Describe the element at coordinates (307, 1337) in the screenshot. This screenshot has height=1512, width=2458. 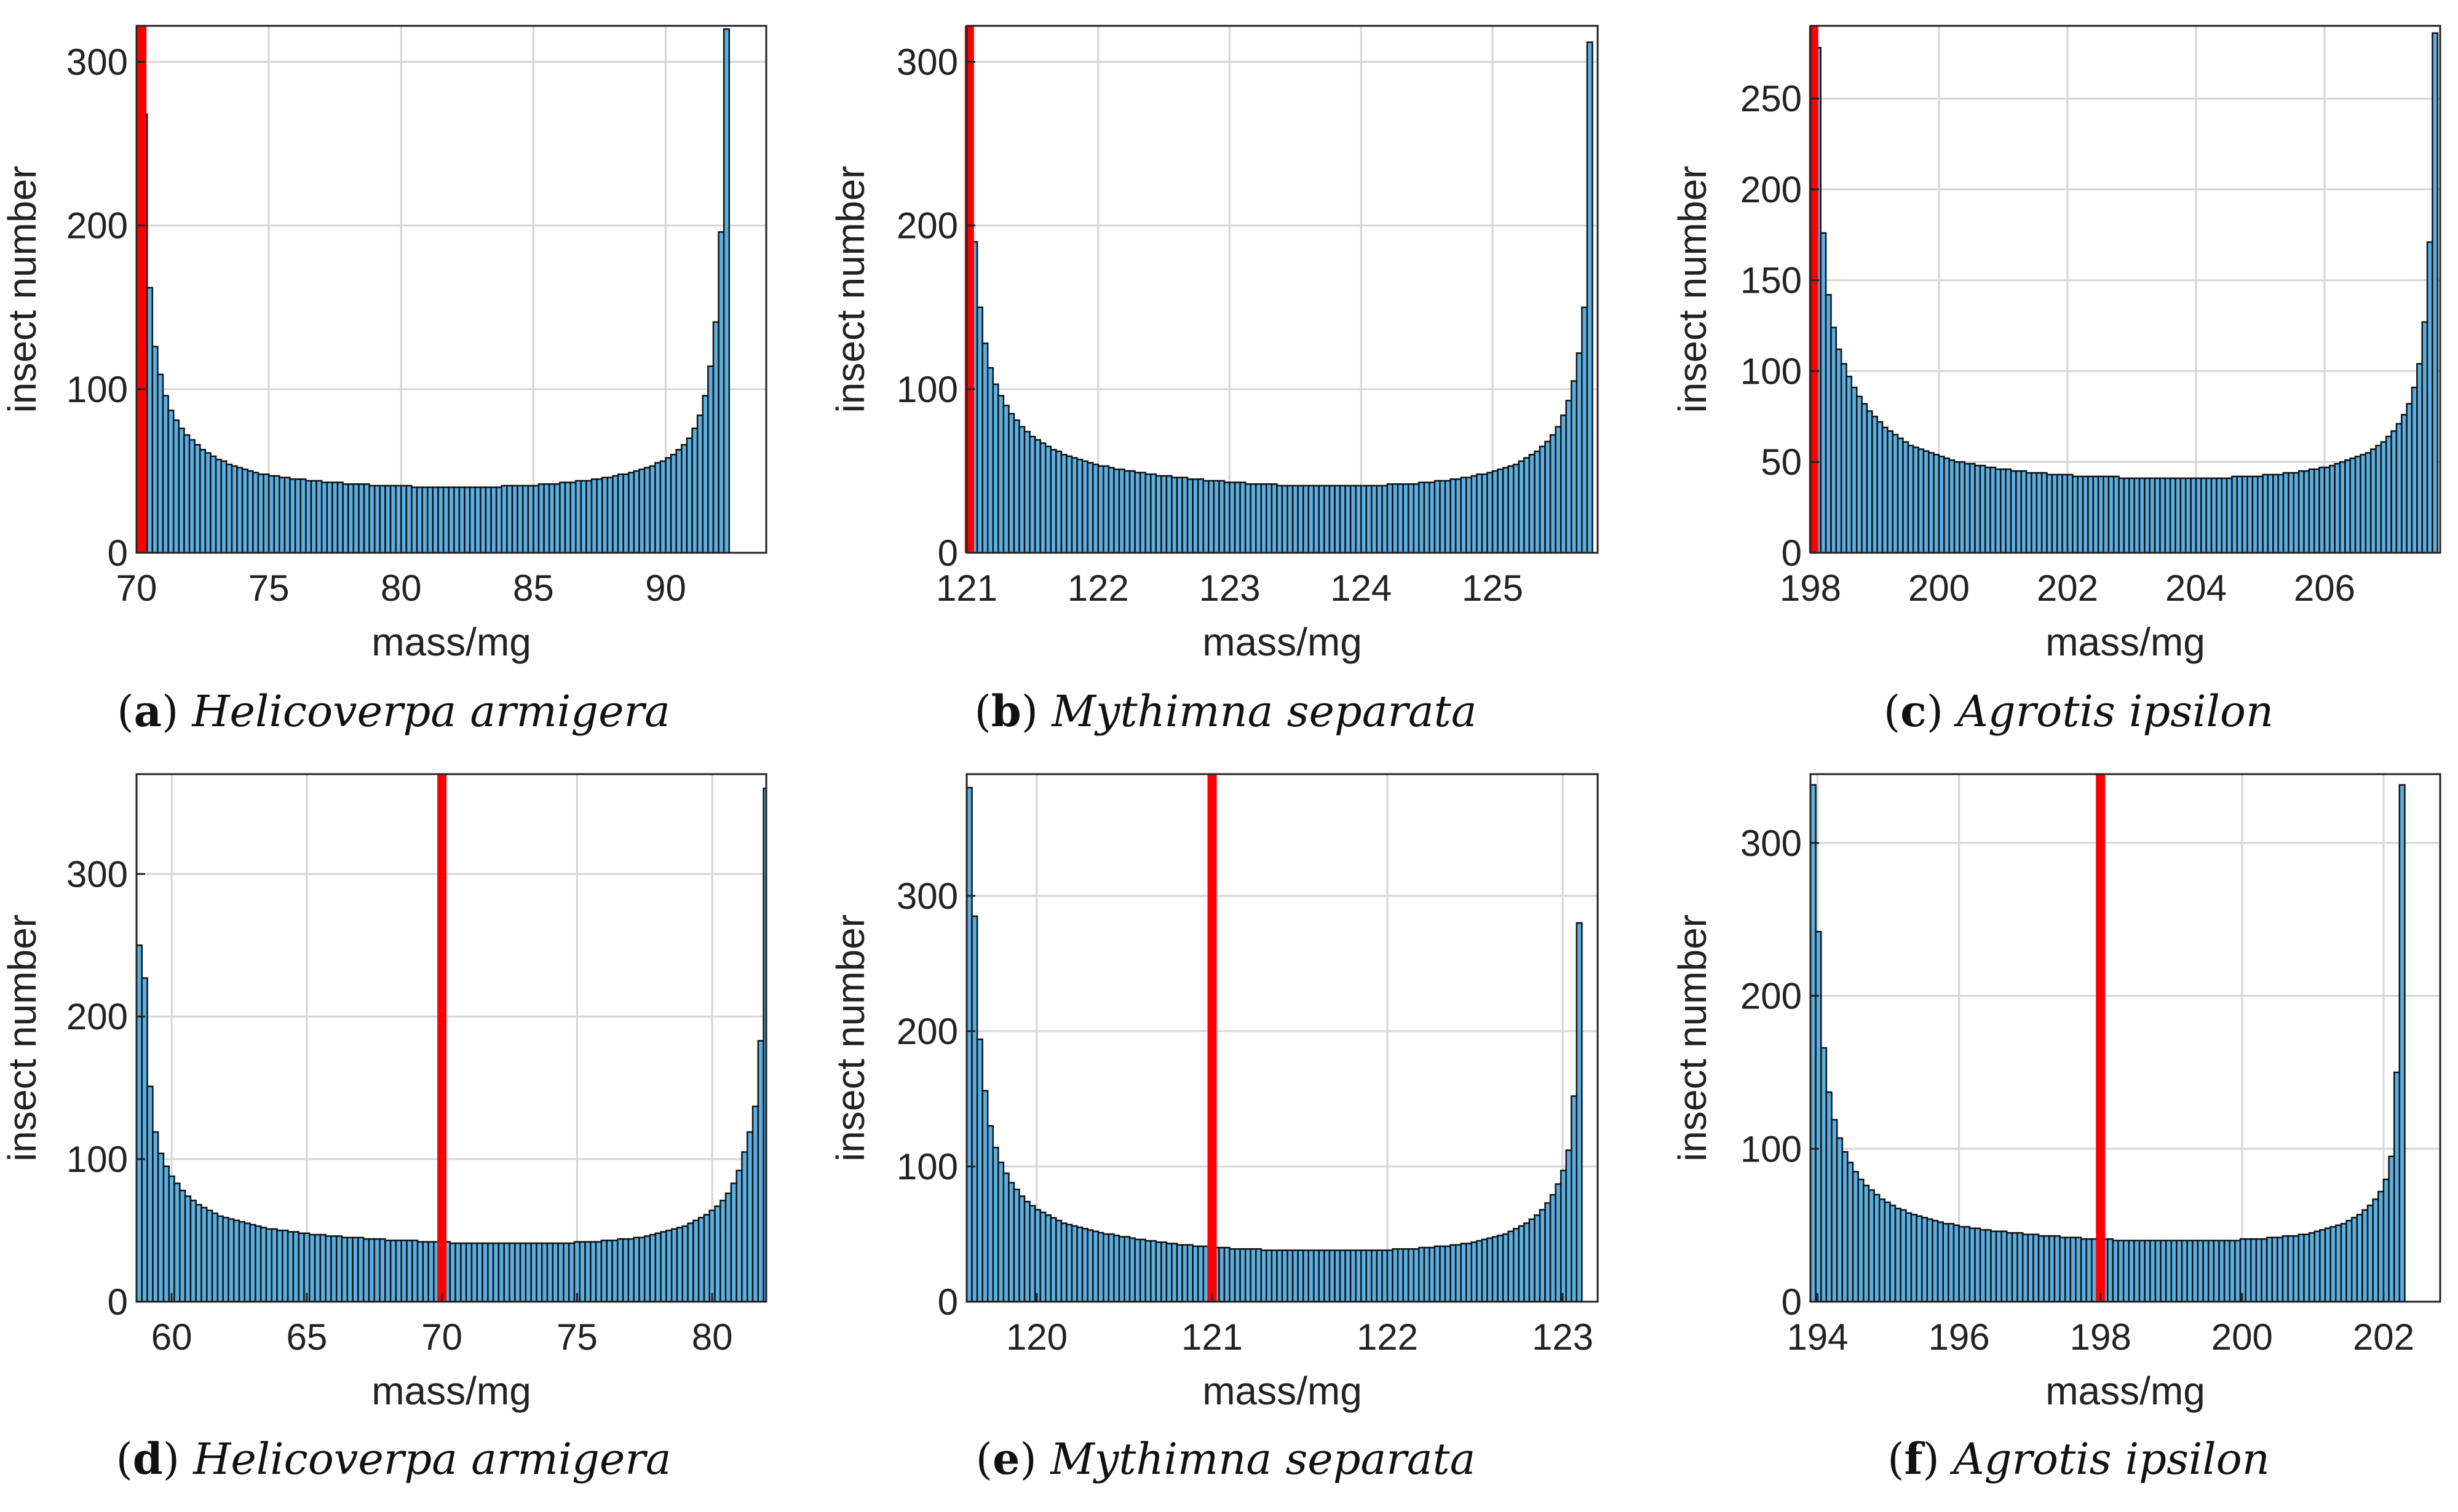
I see `x-tick-label: 65` at that location.